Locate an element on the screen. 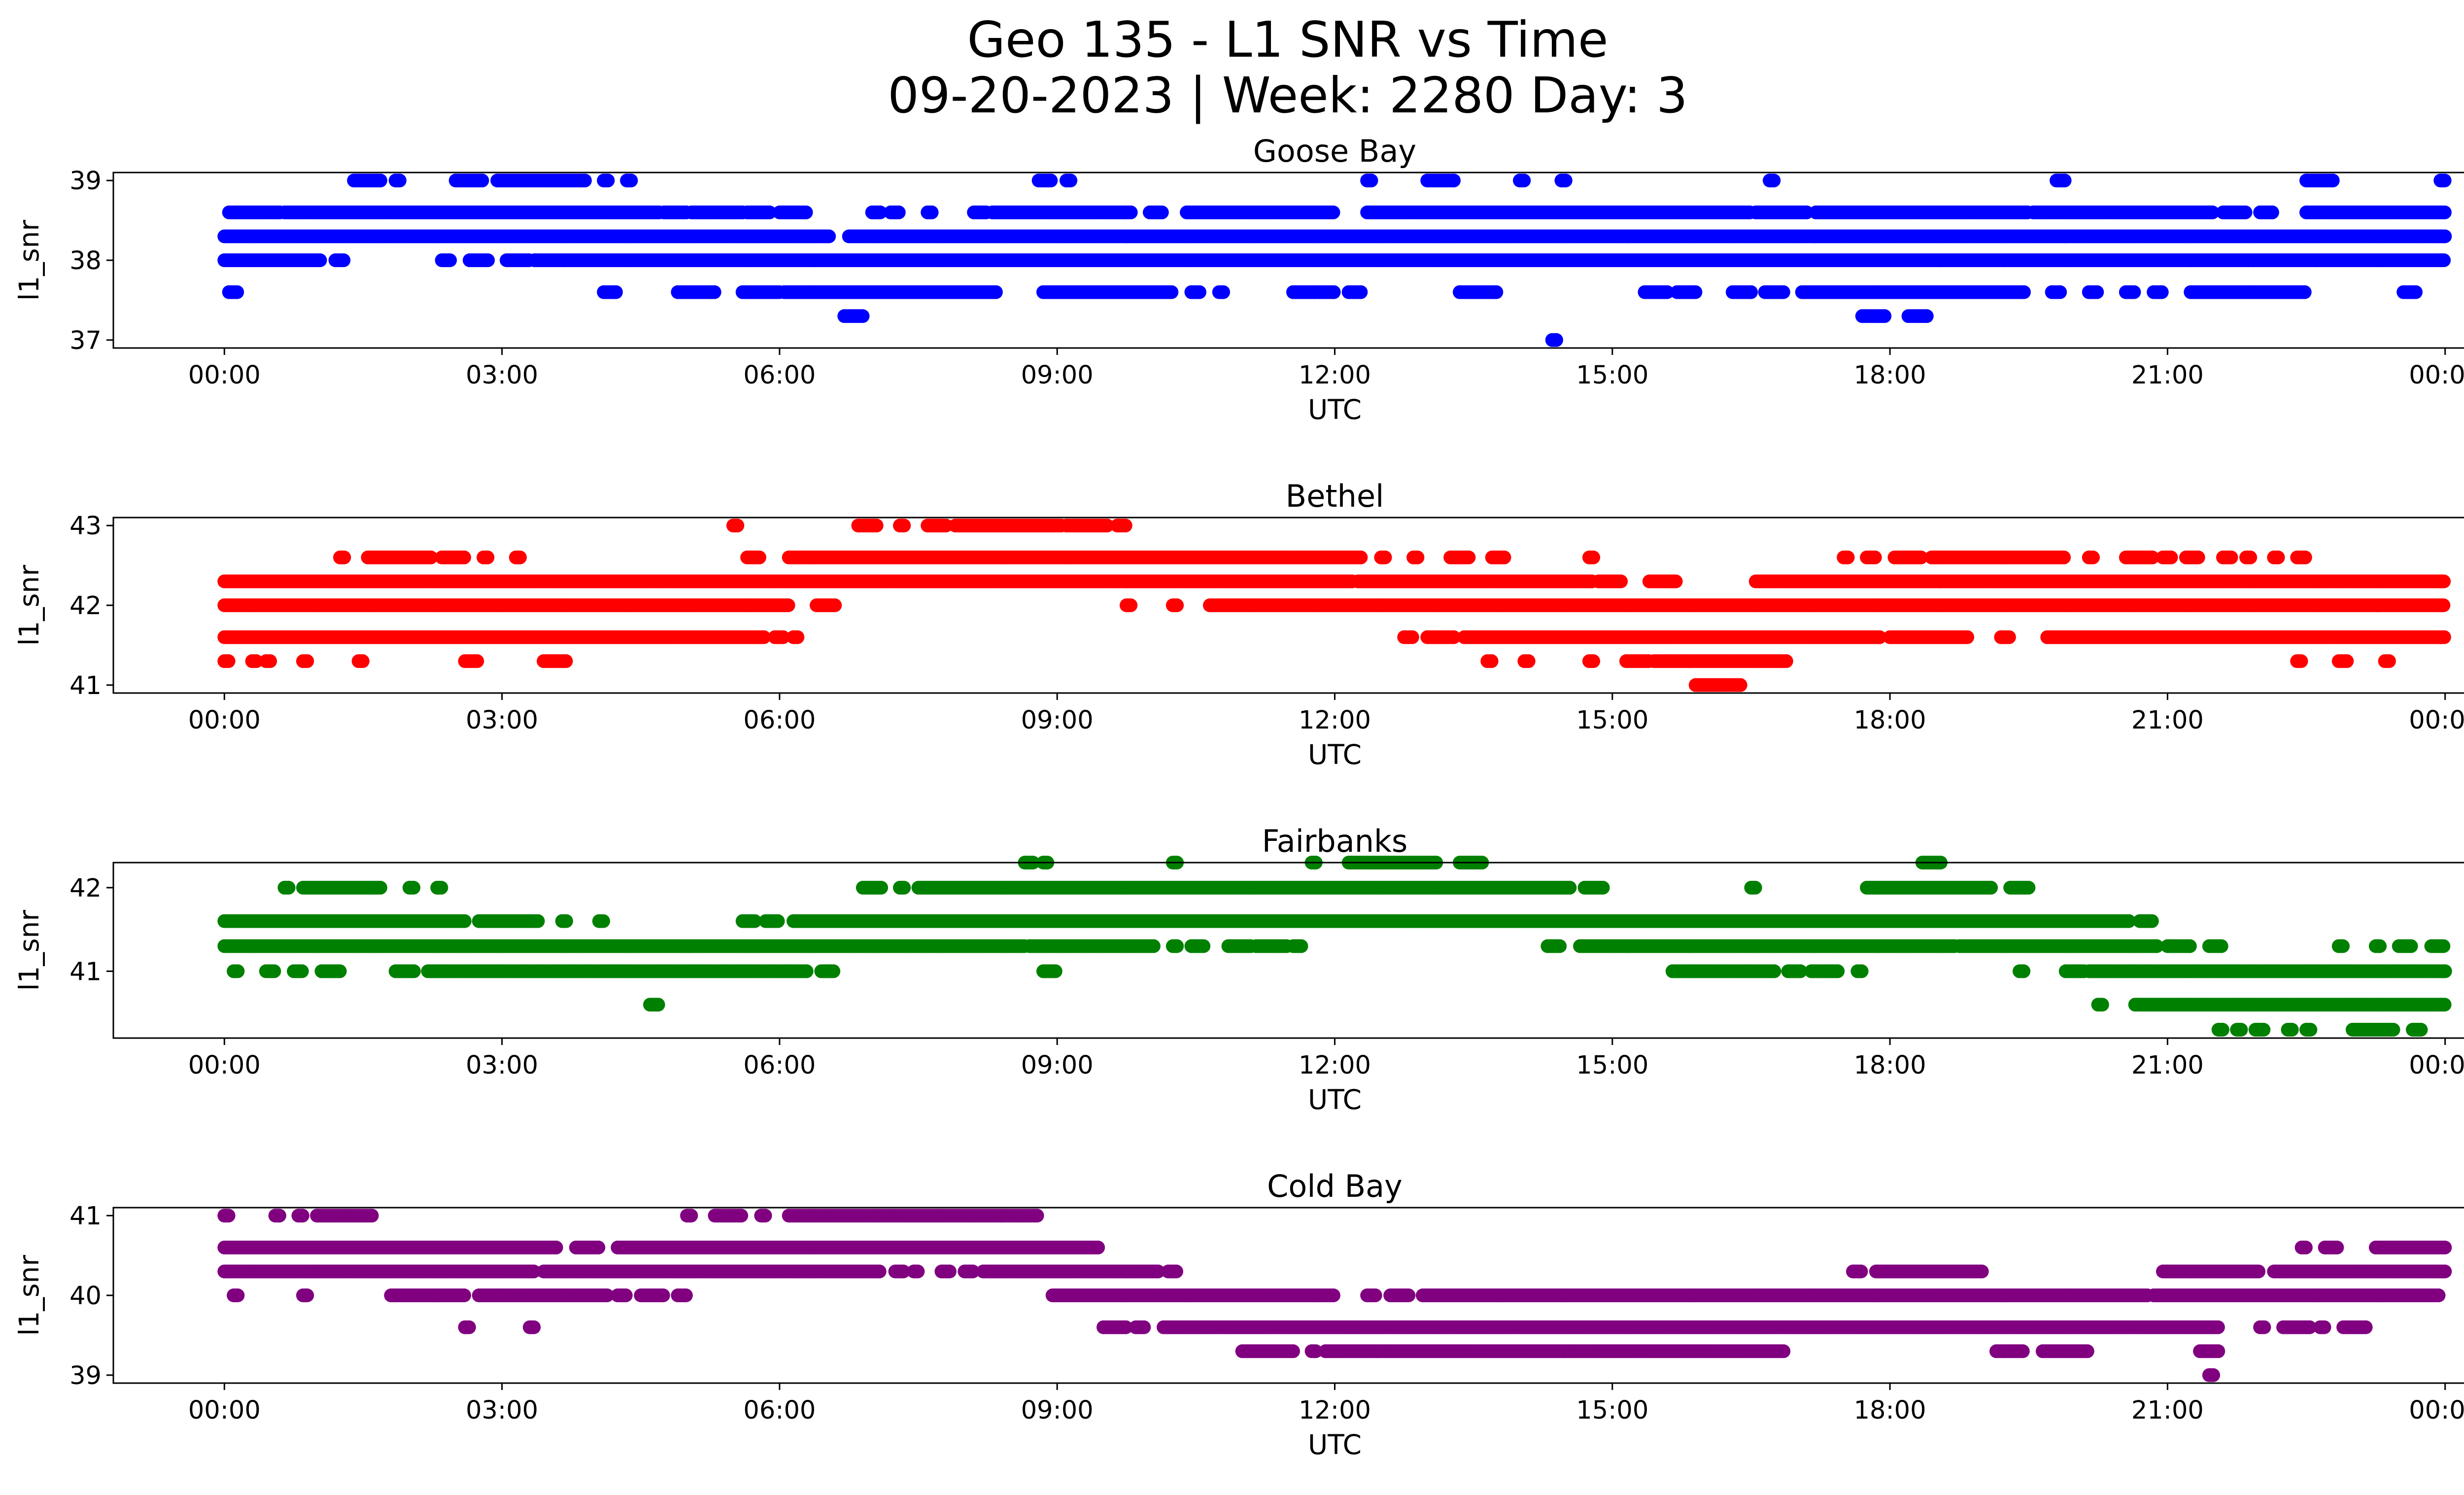 The height and width of the screenshot is (1495, 2464). figure-subtitle: 09-20-2023 | Week: 2280 Day: 3 is located at coordinates (1287, 95).